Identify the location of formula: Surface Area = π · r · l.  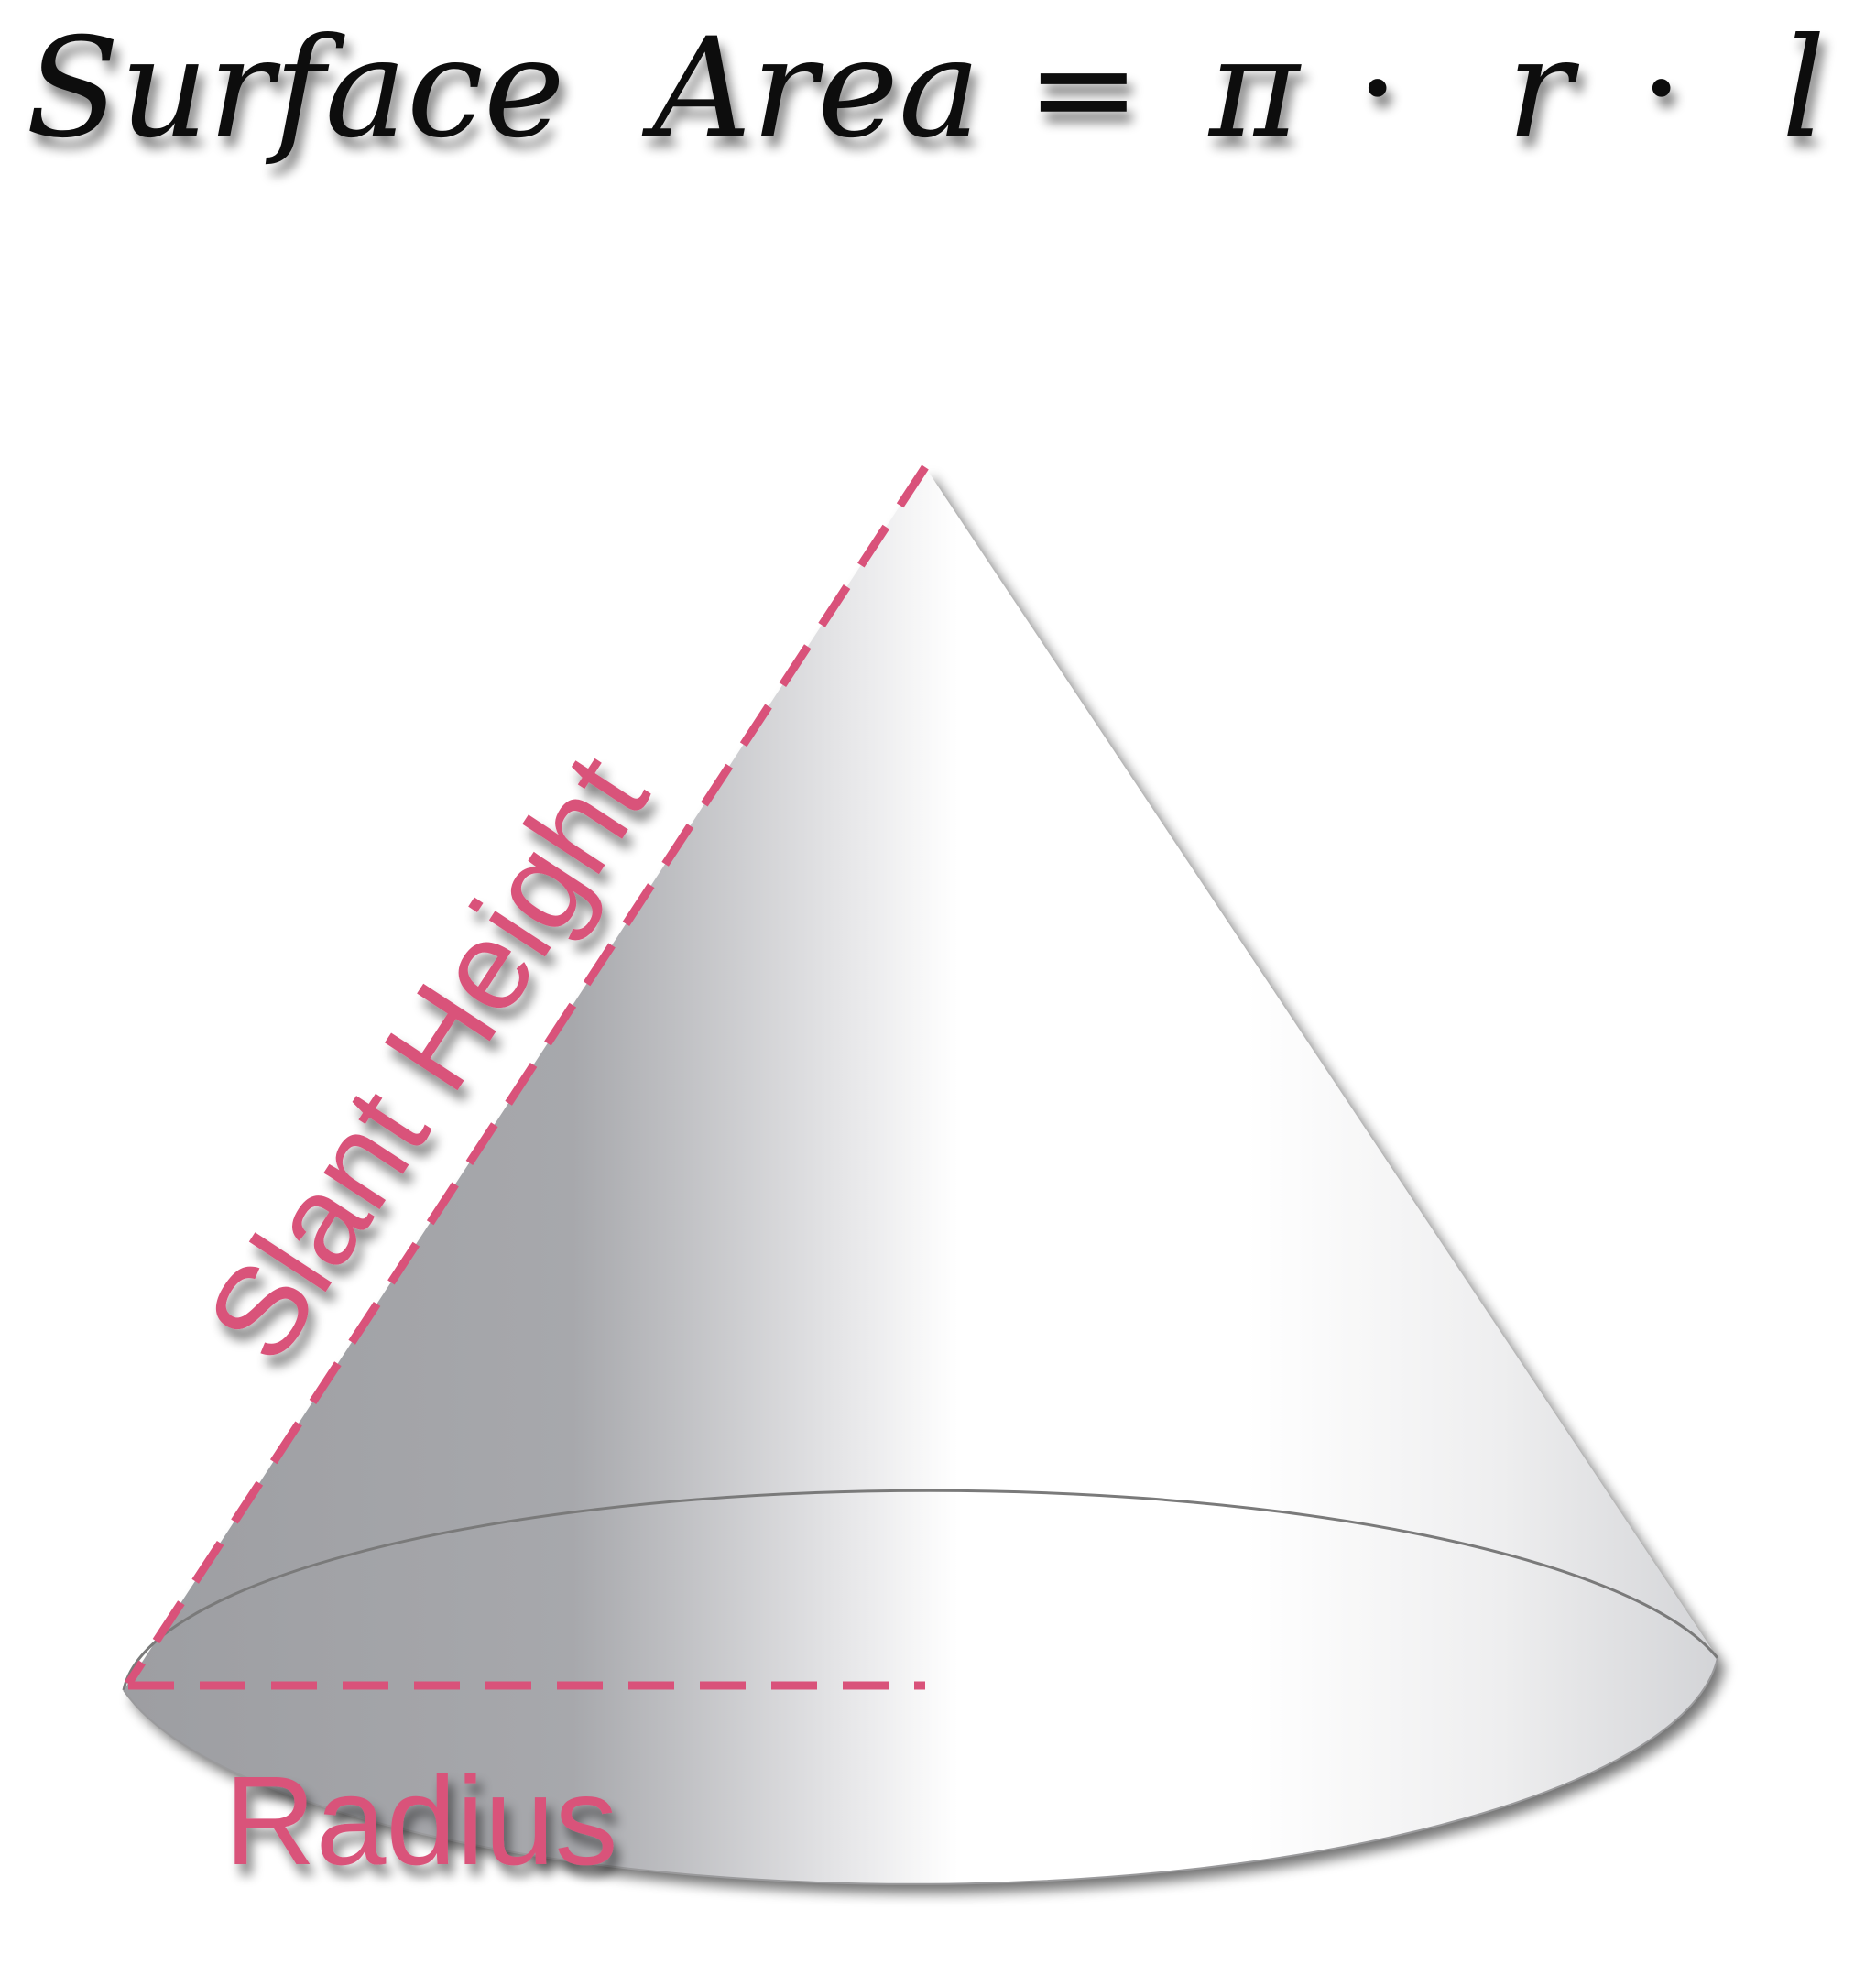
(926, 89).